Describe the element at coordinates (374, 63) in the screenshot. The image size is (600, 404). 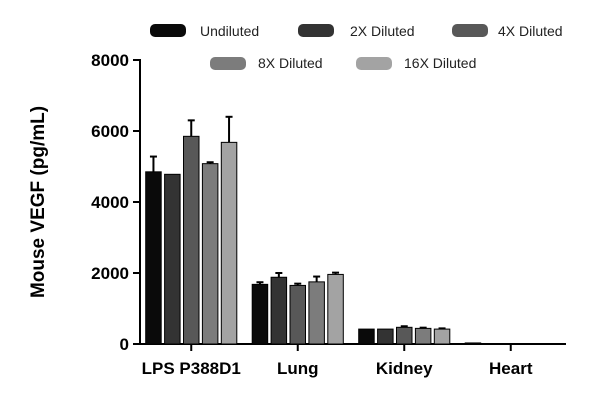
I see `legend-swatch-16x-diluted` at that location.